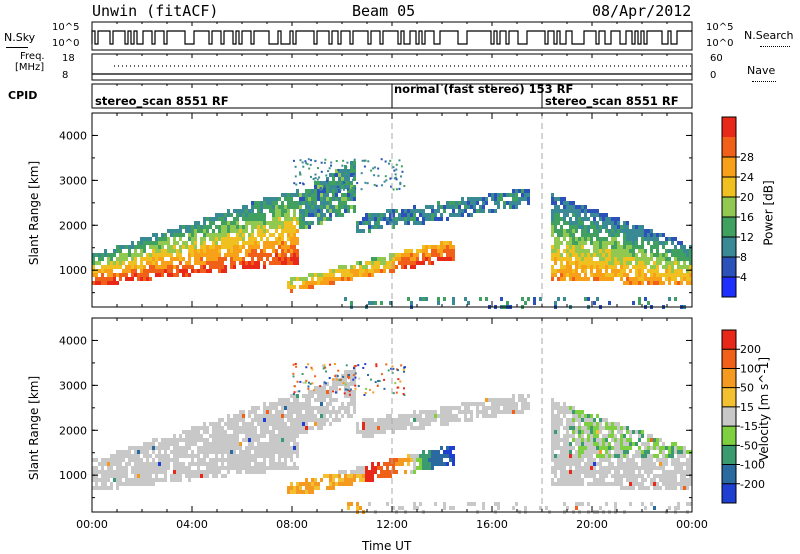 The image size is (800, 554). Describe the element at coordinates (34, 213) in the screenshot. I see `power-ylabel: Slant Range [km]` at that location.